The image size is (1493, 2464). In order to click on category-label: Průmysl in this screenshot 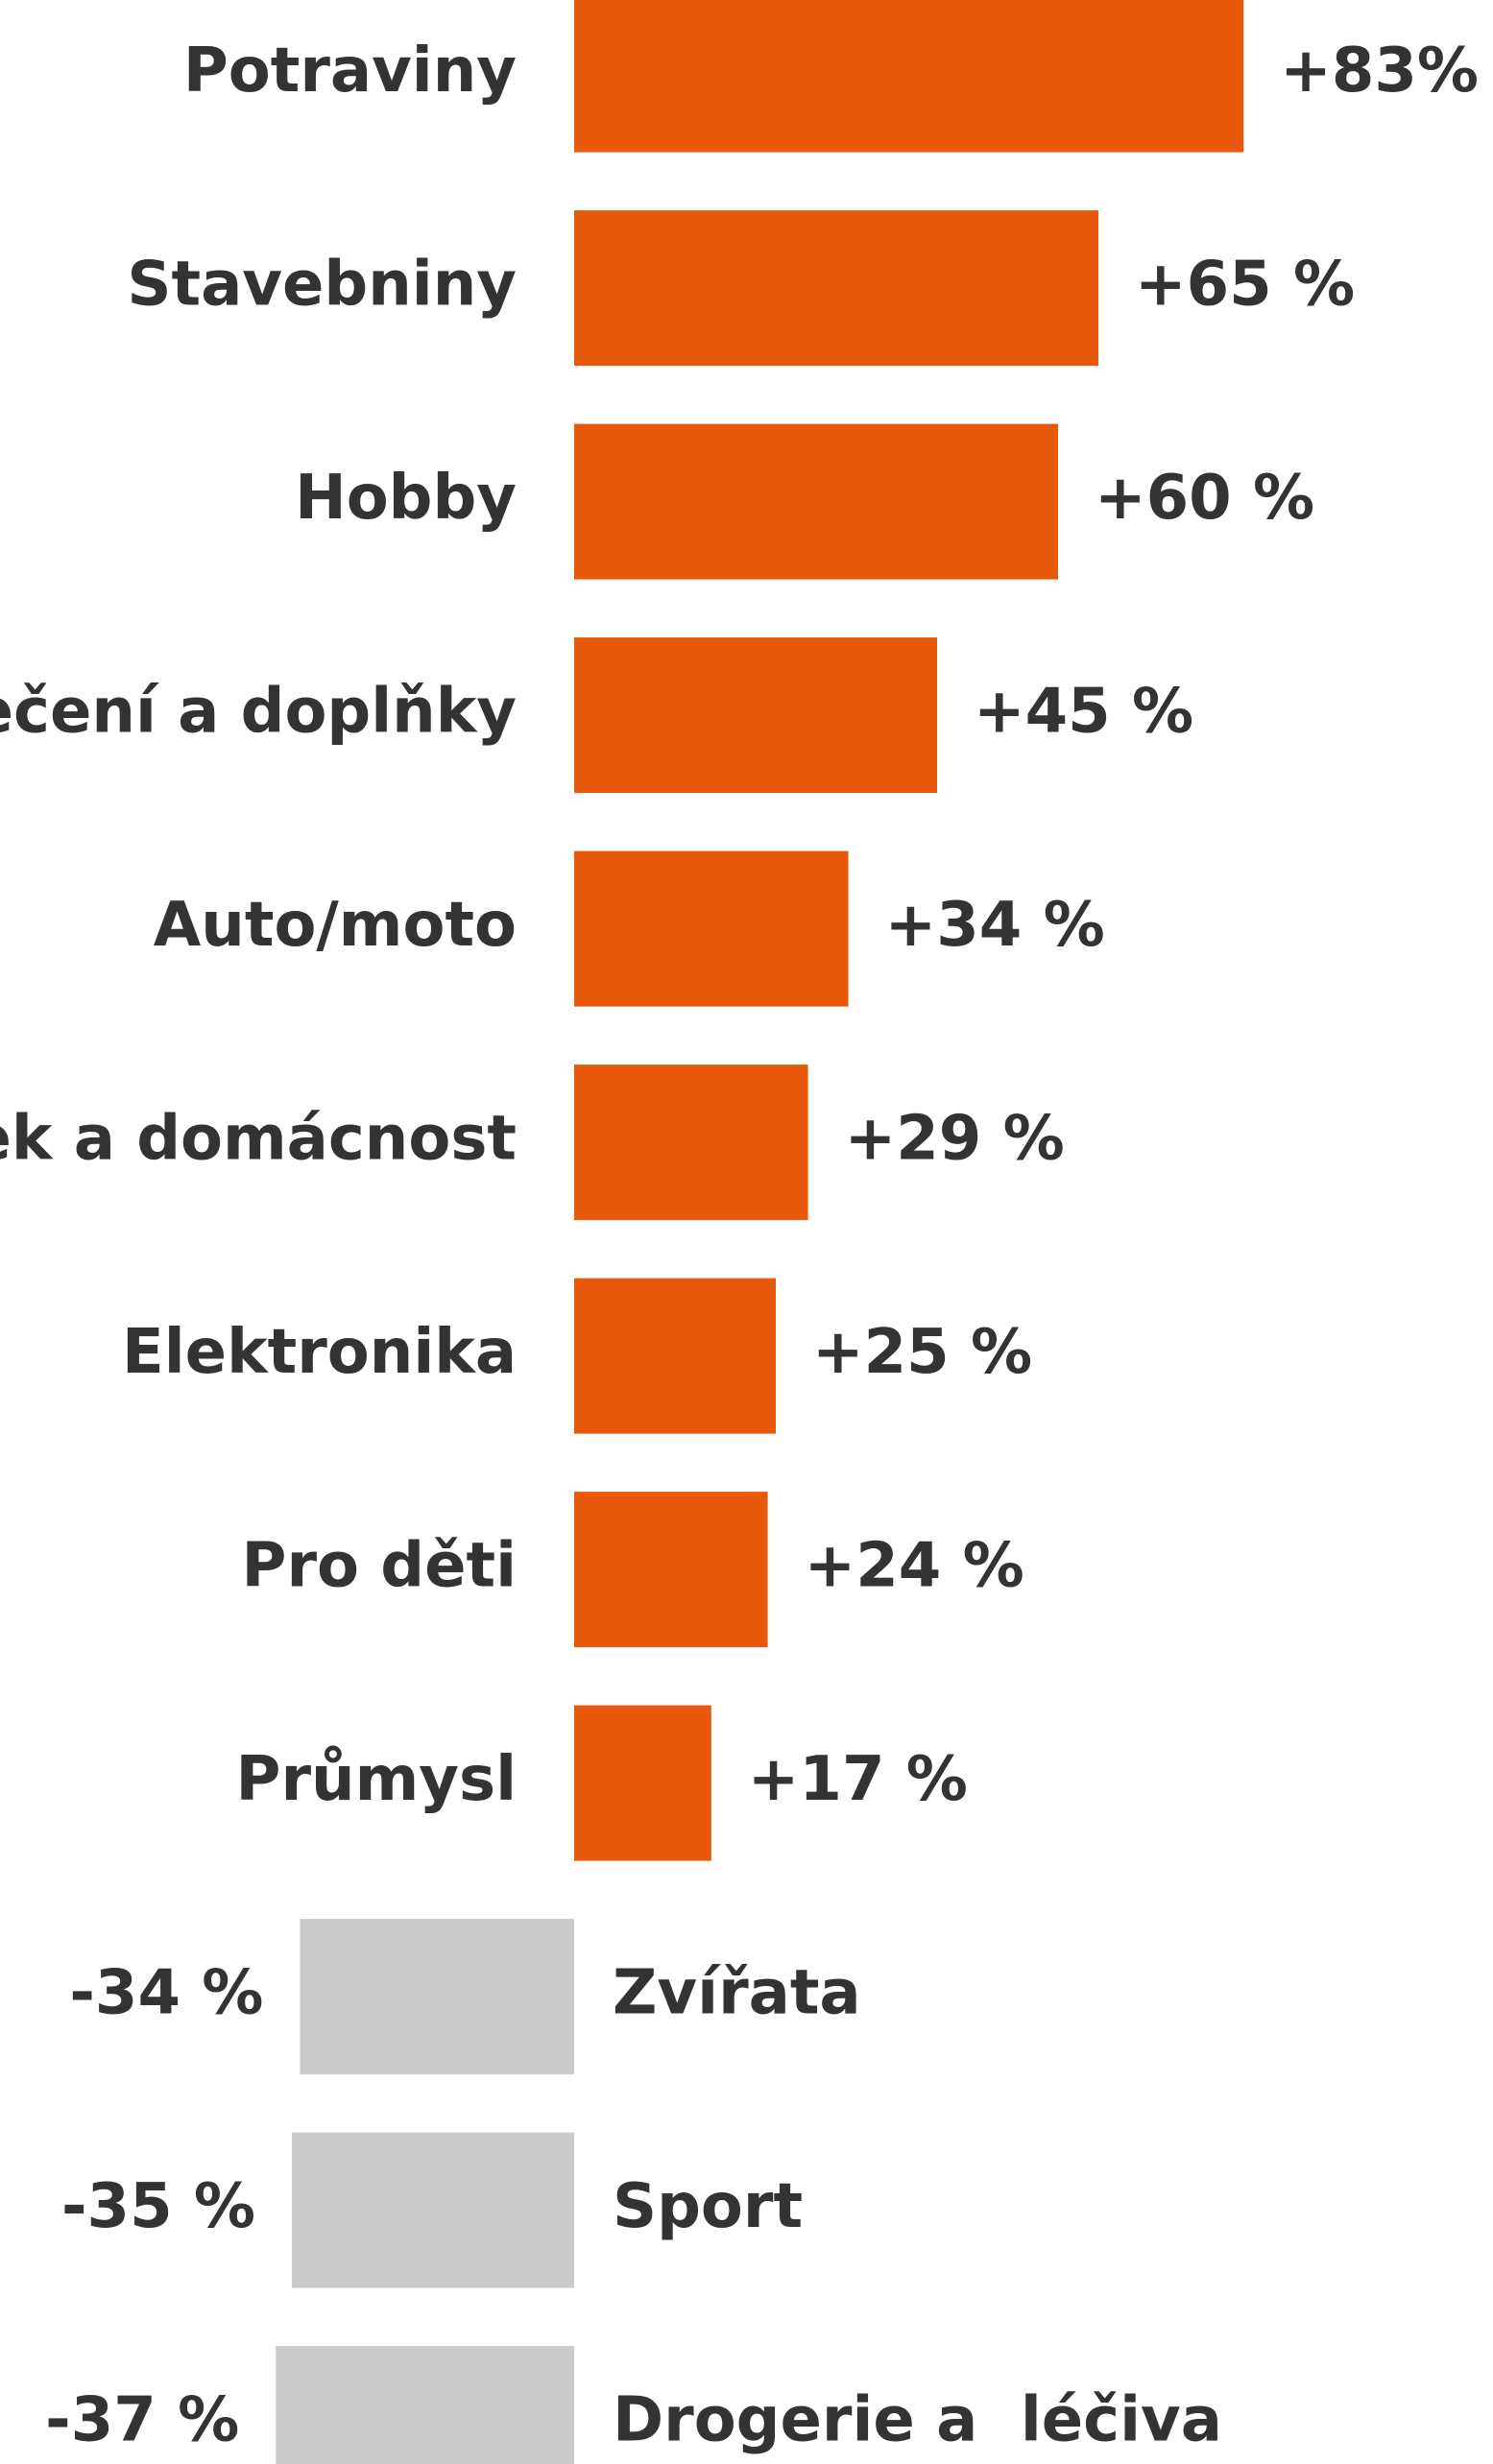, I will do `click(376, 1779)`.